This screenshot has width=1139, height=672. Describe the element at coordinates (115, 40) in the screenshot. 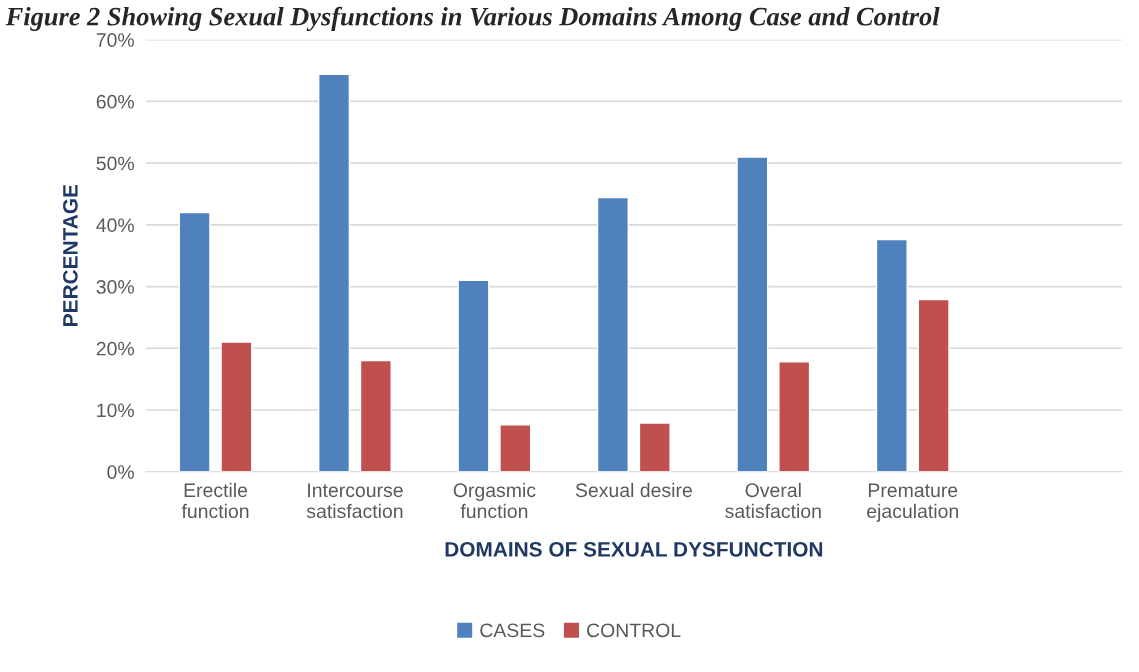

I see `y-tick-label: 70%` at that location.